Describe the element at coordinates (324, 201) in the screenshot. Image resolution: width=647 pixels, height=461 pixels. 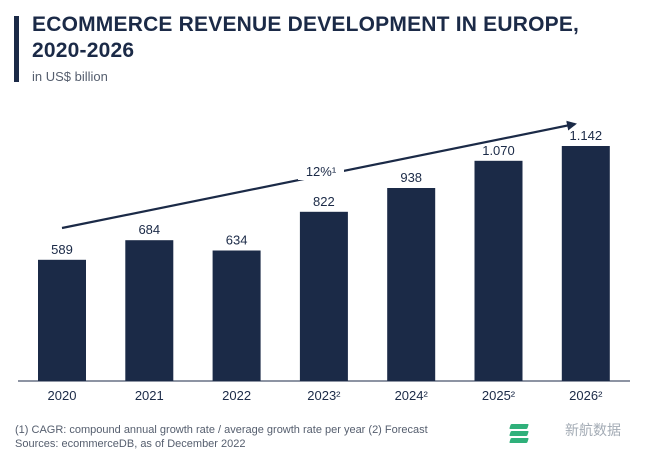
I see `bar-value-label: 822` at that location.